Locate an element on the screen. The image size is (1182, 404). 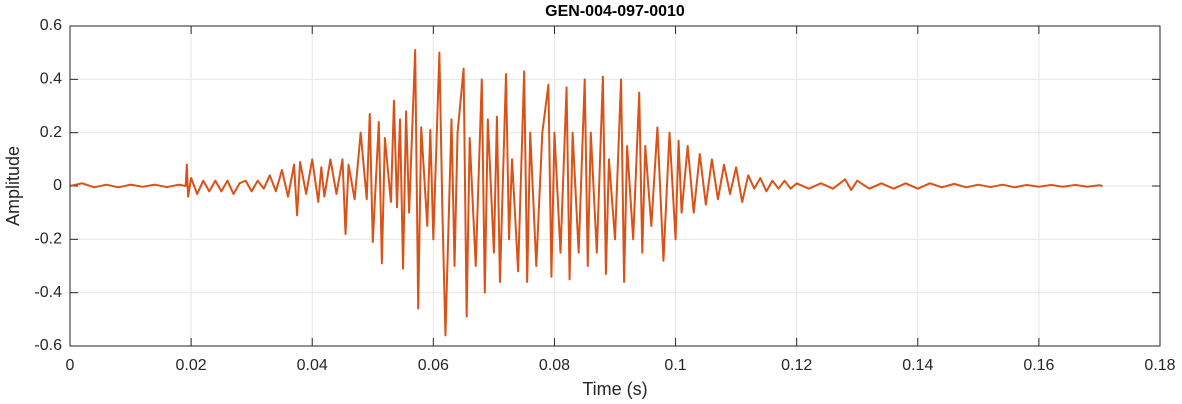
x-axis-label: Time (s) is located at coordinates (614, 389).